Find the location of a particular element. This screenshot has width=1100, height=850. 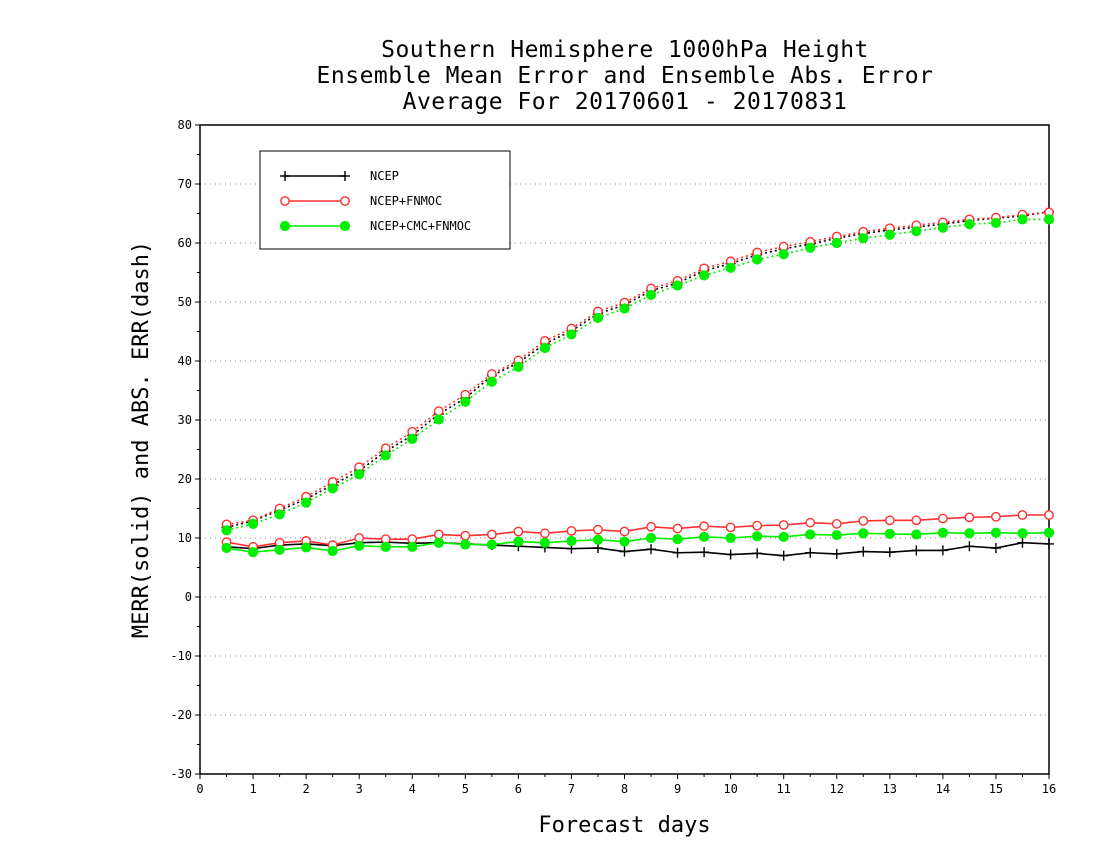

legend-label: NCEP+FNMOC is located at coordinates (406, 201).